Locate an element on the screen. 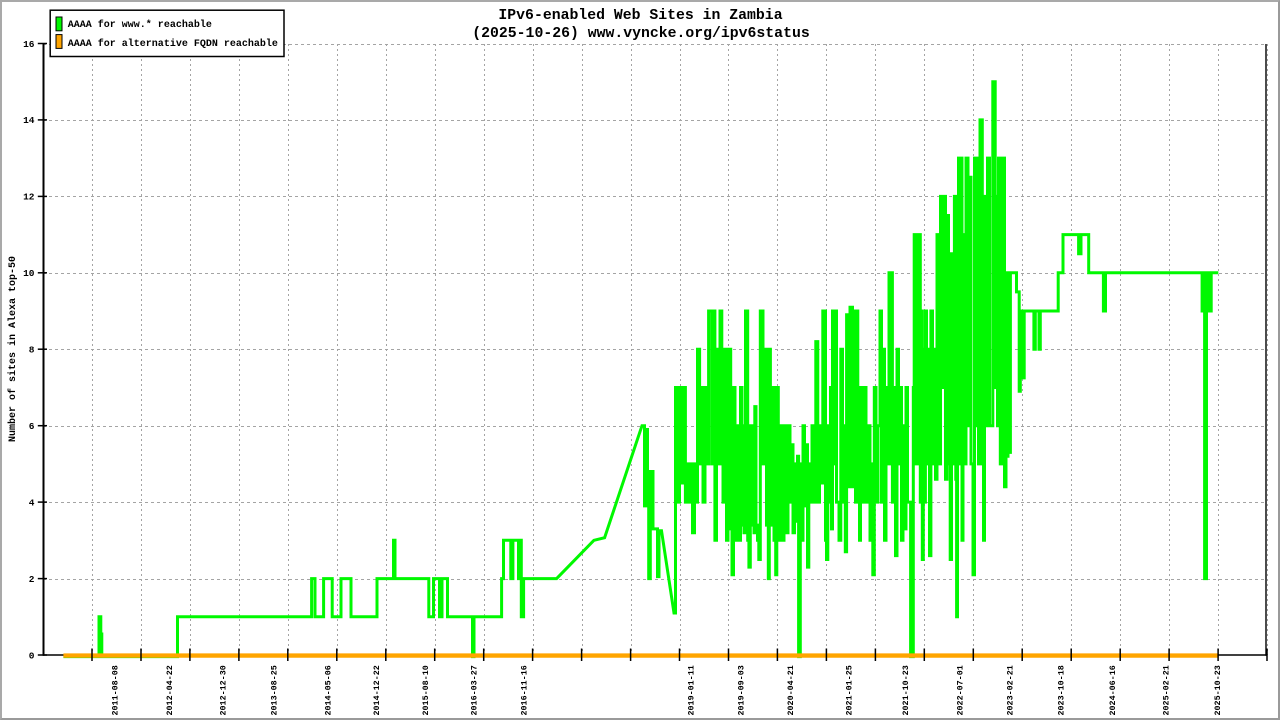 This screenshot has width=1280, height=720. svg-text: 2014-05-06 is located at coordinates (328, 690).